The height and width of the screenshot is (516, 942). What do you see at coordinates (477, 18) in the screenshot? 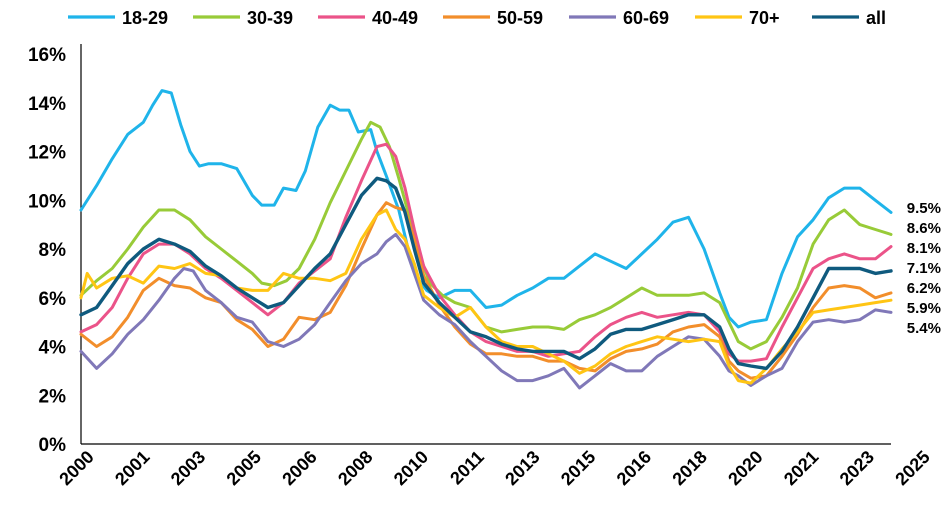
I see `chart-legend: 18-29 30-39 40-49 50-59 60-69 70+ all` at bounding box center [477, 18].